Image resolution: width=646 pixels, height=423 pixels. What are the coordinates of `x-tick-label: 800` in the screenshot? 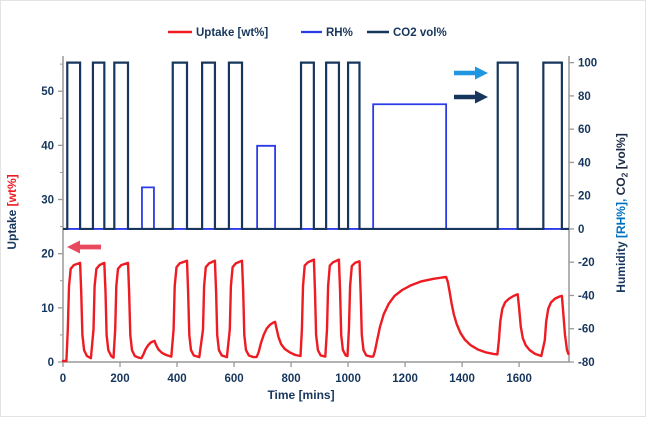 It's located at (290, 379).